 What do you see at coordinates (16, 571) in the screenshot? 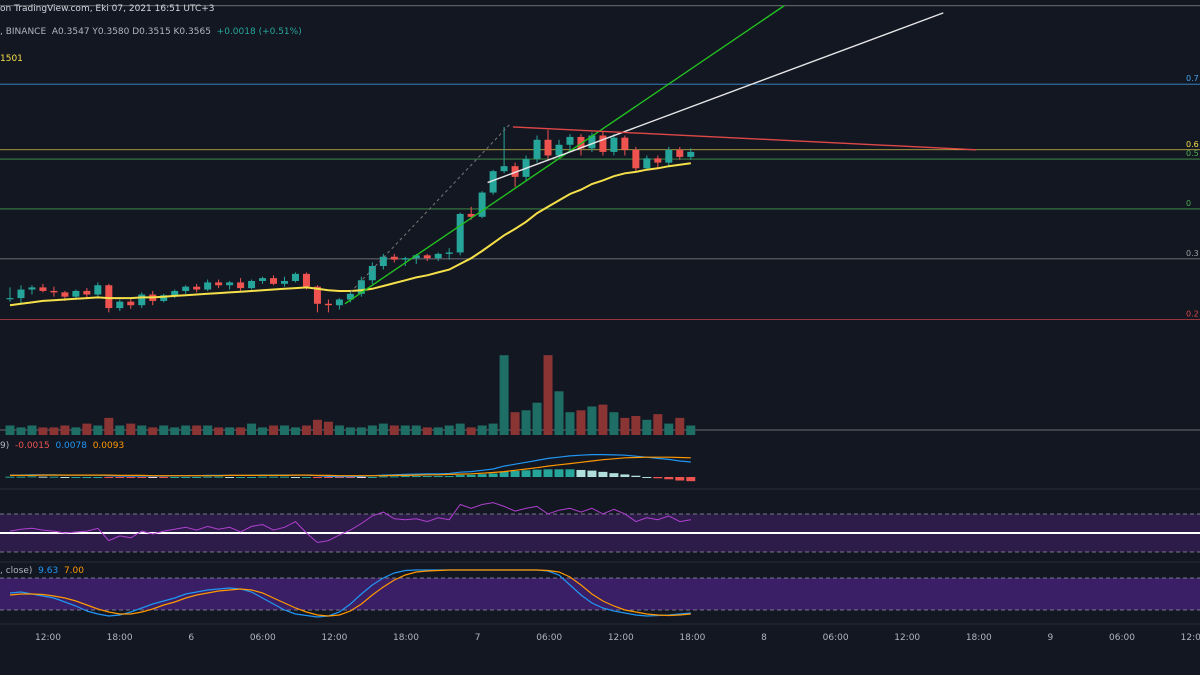
I see `stoch-params: , close)` at bounding box center [16, 571].